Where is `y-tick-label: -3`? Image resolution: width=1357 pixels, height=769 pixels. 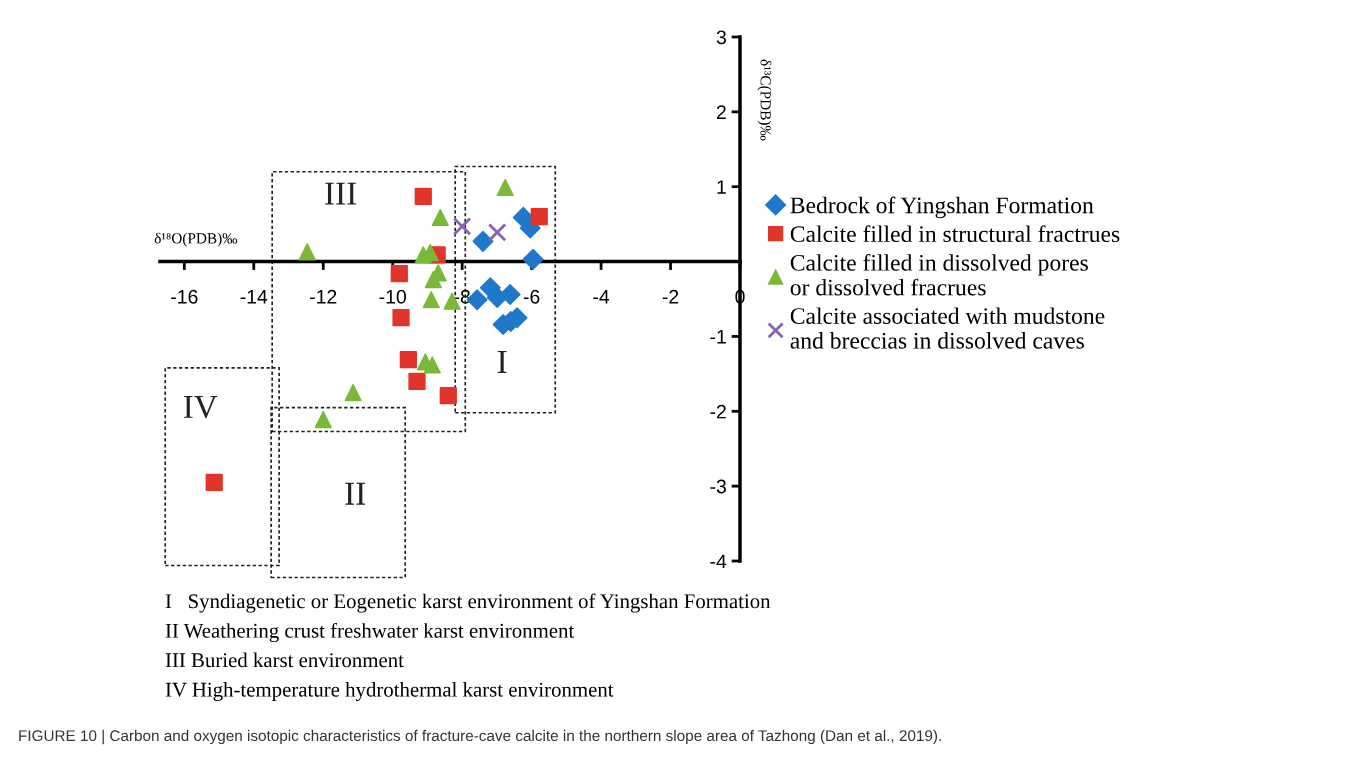 y-tick-label: -3 is located at coordinates (718, 486).